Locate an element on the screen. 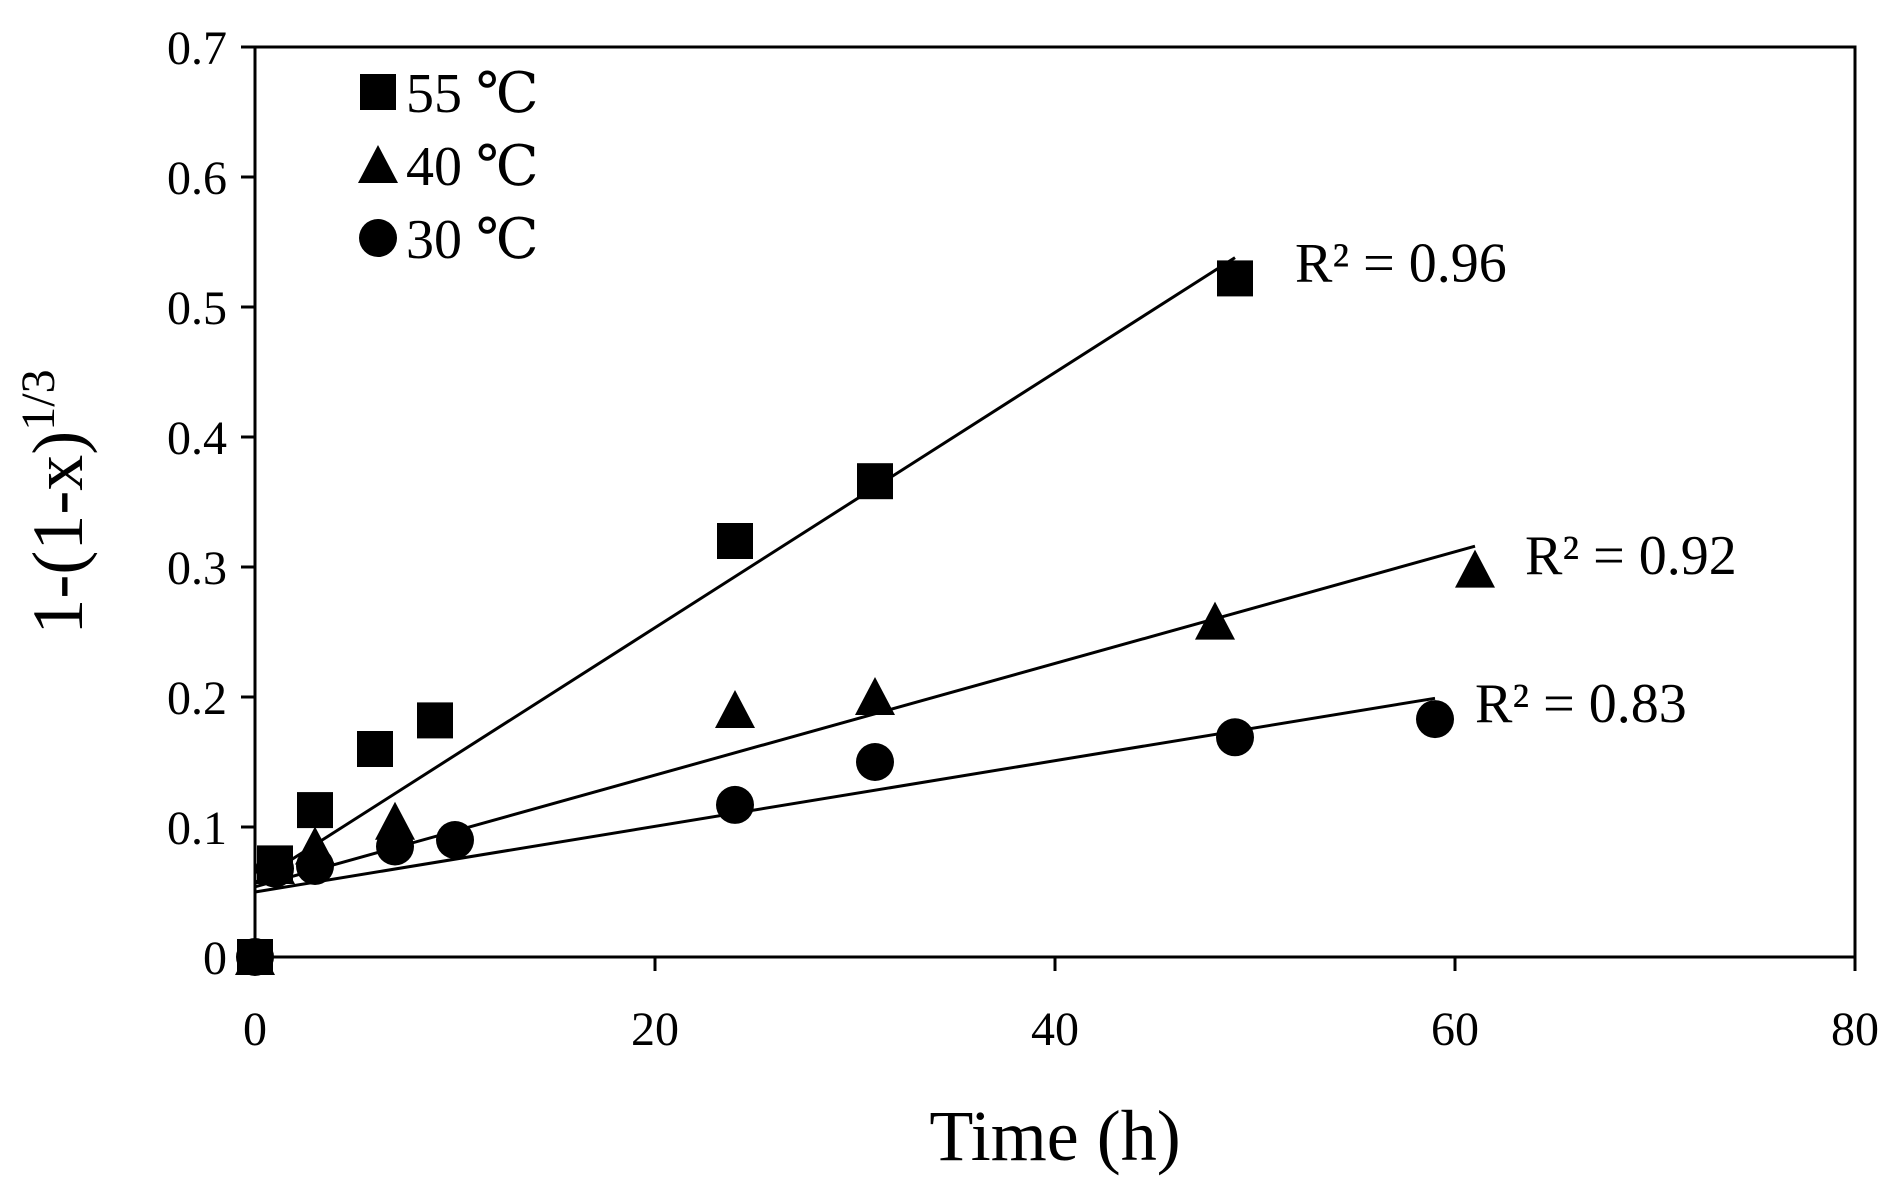 This screenshot has width=1896, height=1197. y-tick-label: 0.2 is located at coordinates (197, 698).